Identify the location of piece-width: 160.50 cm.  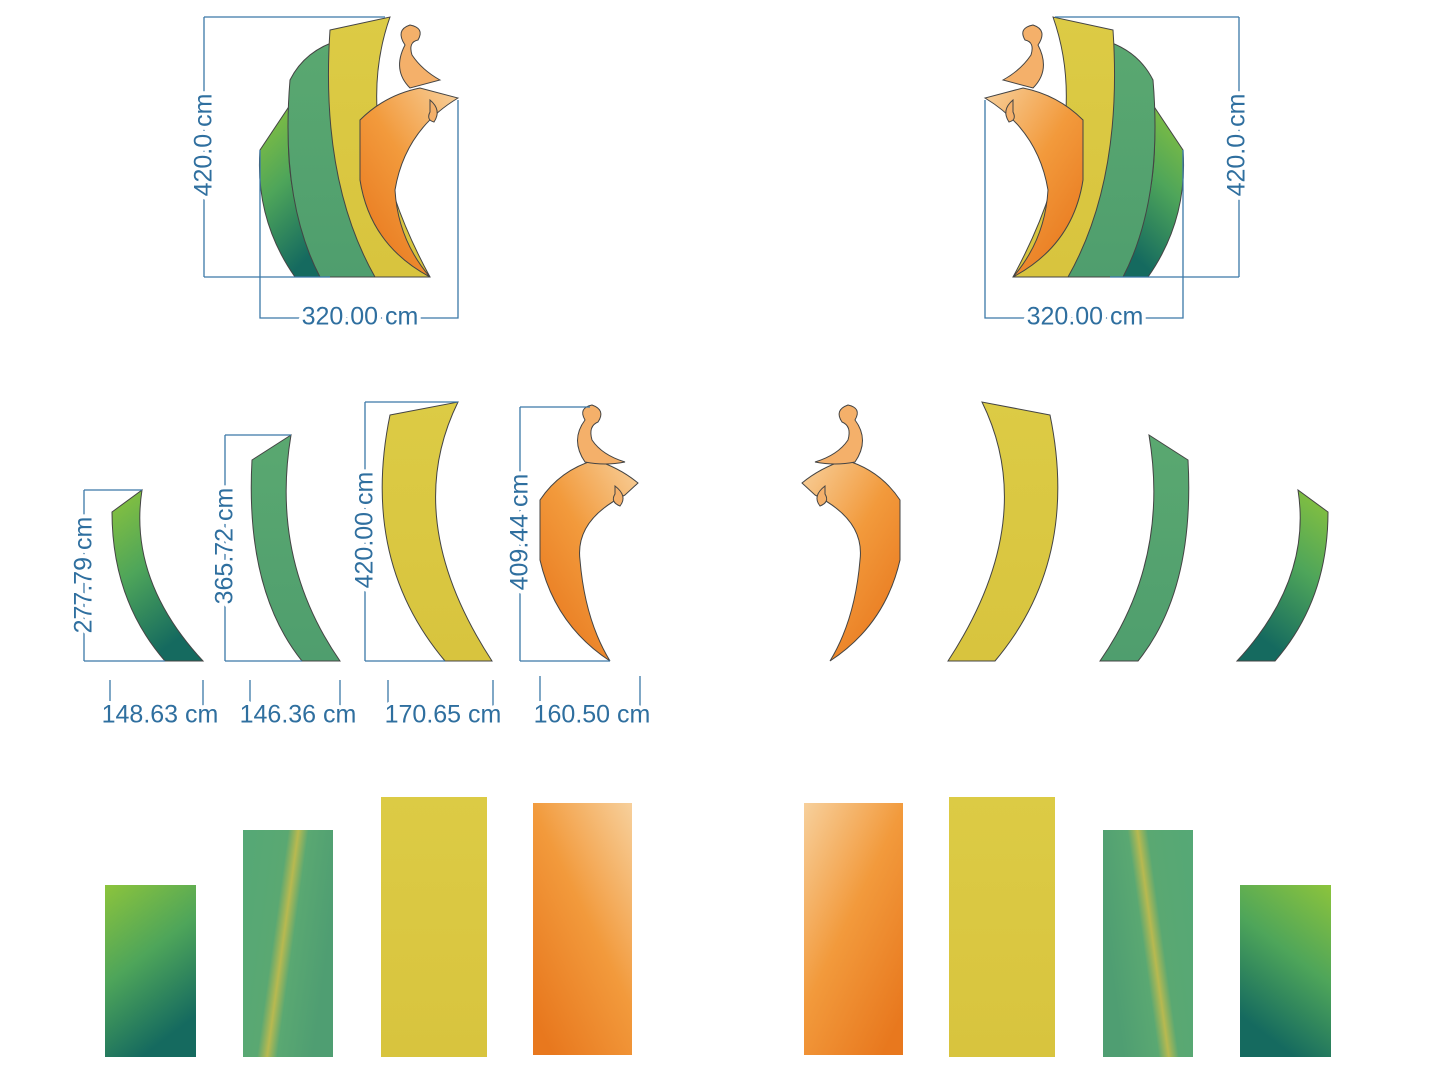
(592, 715).